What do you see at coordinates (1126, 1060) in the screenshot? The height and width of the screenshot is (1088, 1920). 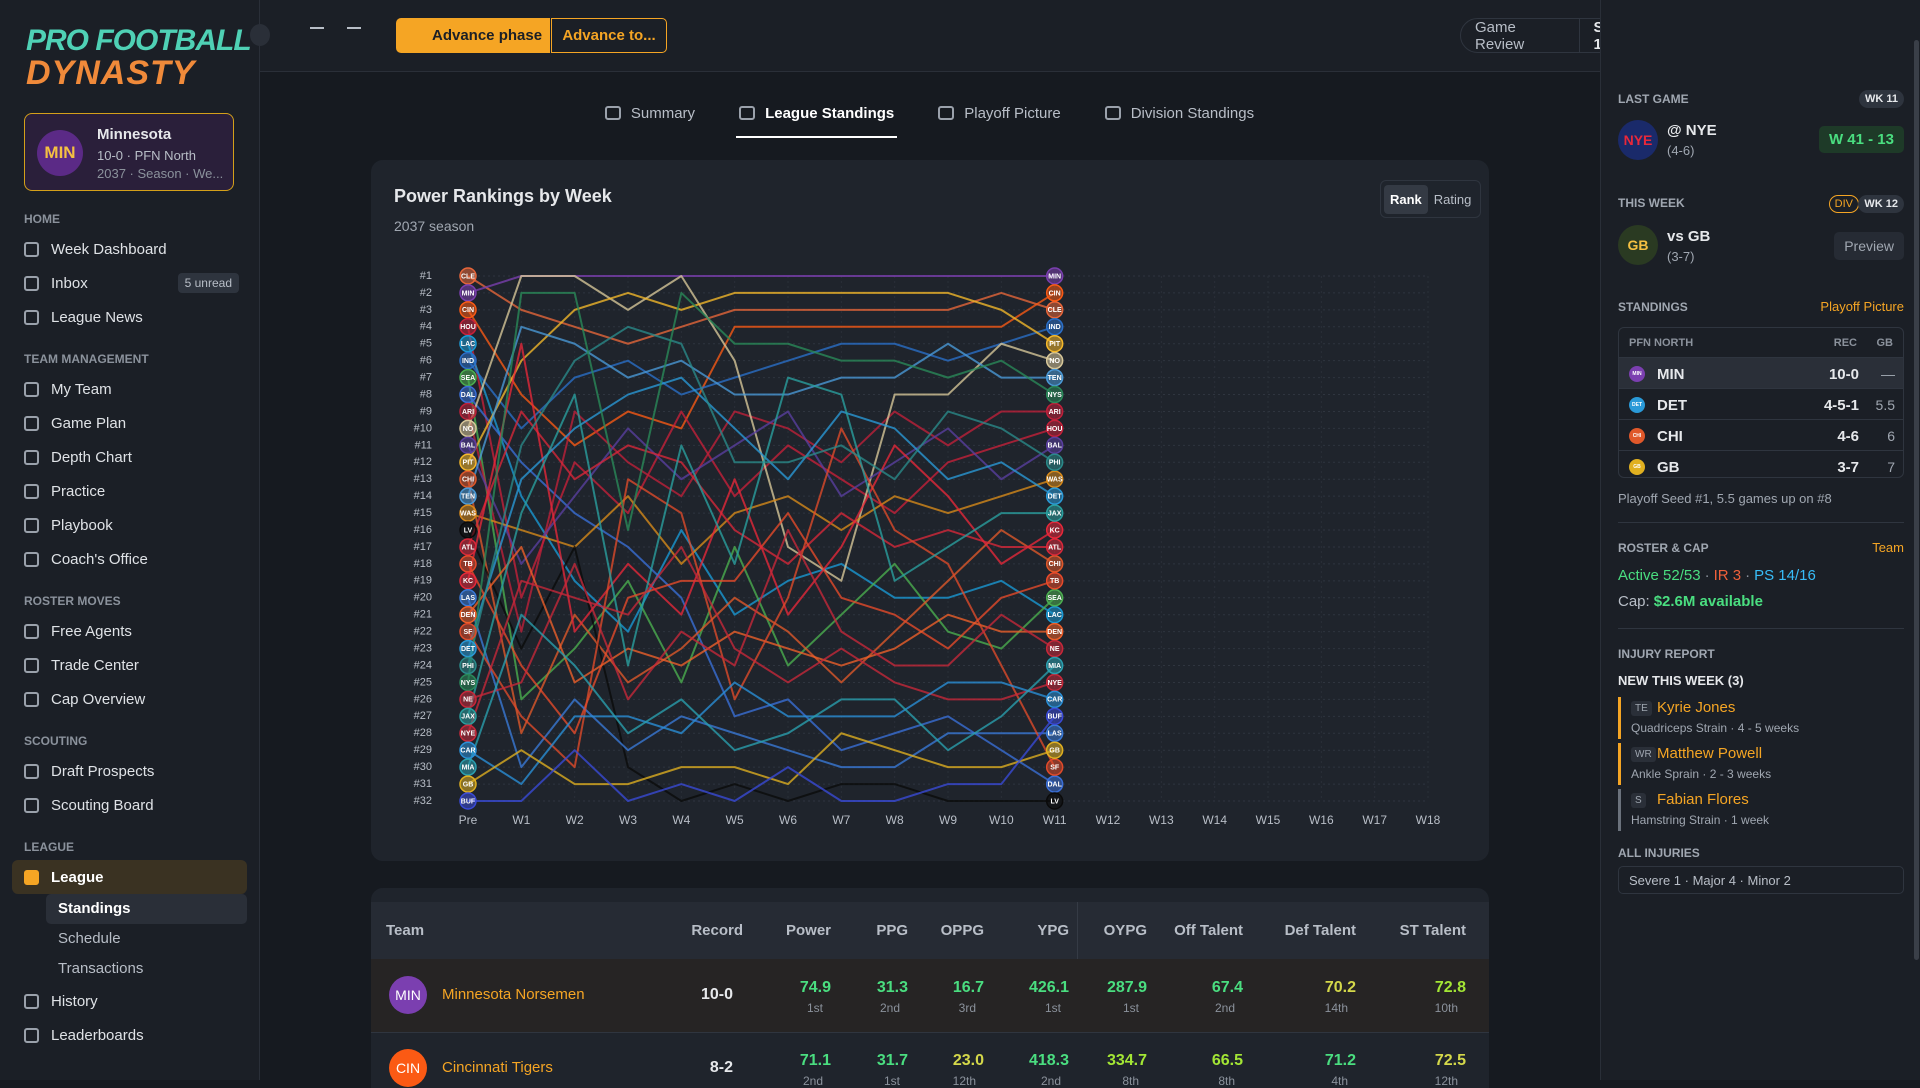 I see `stat-value: 334.7` at bounding box center [1126, 1060].